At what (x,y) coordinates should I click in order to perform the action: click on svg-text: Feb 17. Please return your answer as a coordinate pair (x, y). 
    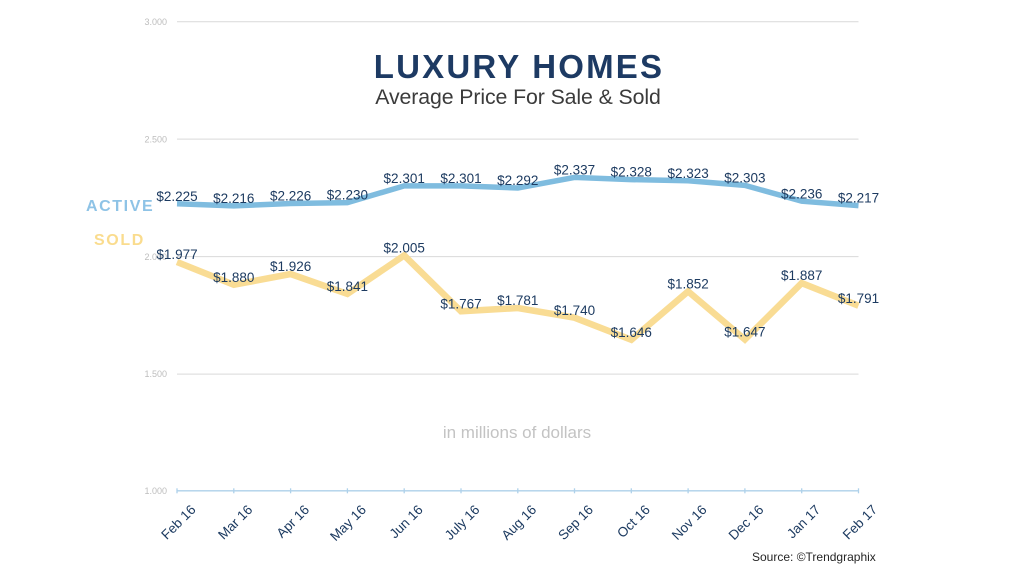
    Looking at the image, I should click on (860, 522).